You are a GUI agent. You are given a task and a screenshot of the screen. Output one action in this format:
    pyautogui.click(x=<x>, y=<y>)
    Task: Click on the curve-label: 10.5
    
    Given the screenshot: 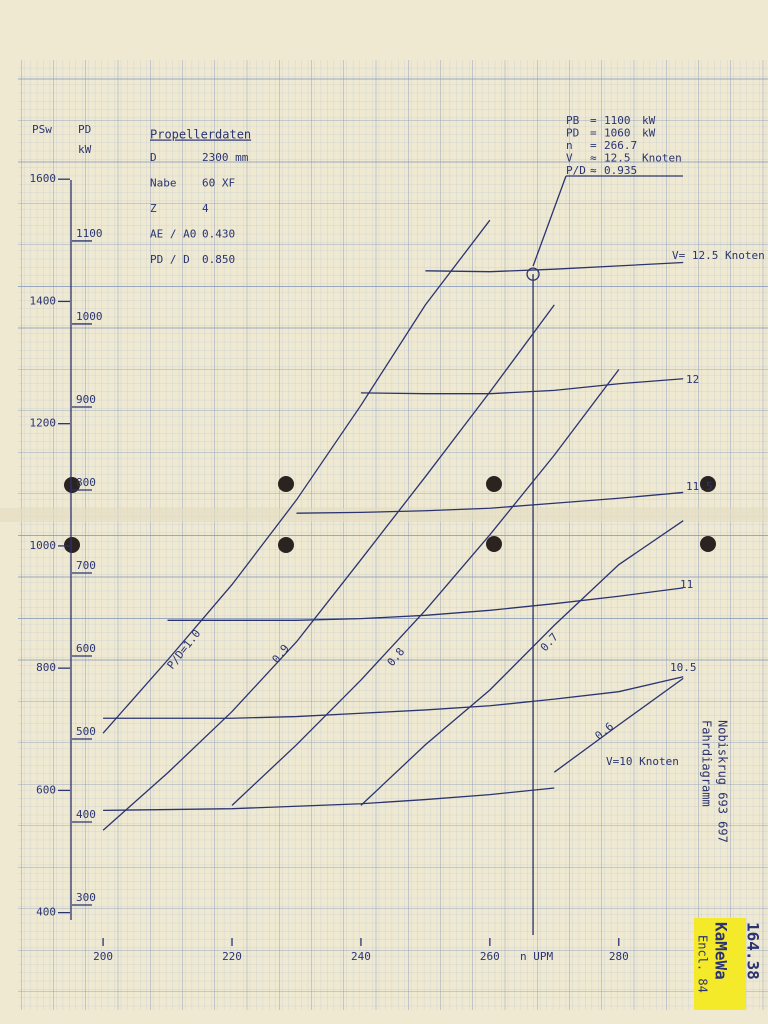 What is the action you would take?
    pyautogui.click(x=683, y=667)
    